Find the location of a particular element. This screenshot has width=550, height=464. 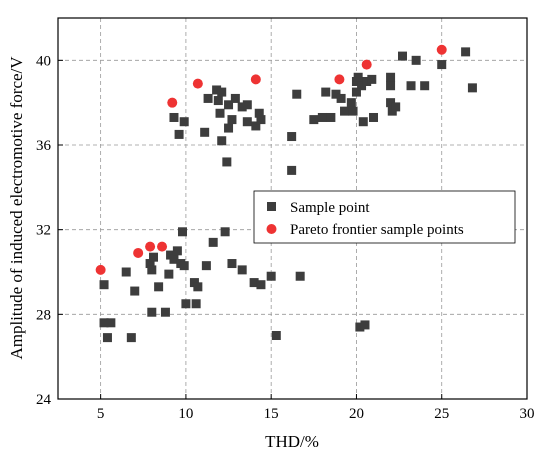

legend-marker-sample-point is located at coordinates (271, 206).